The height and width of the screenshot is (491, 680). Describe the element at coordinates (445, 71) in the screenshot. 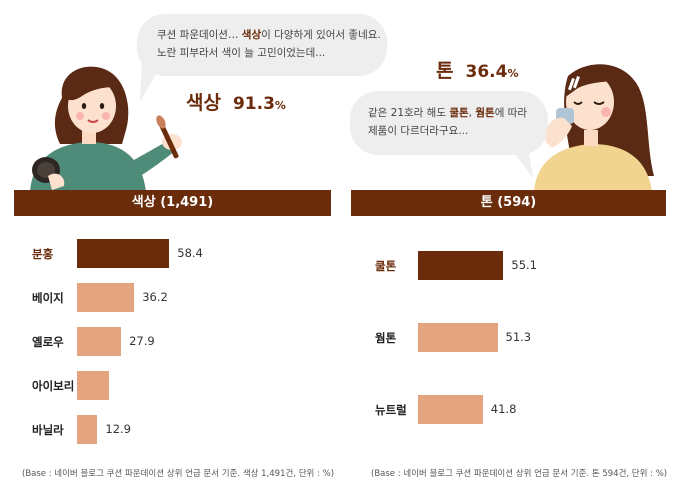

I see `right-stat-label: 톤` at that location.